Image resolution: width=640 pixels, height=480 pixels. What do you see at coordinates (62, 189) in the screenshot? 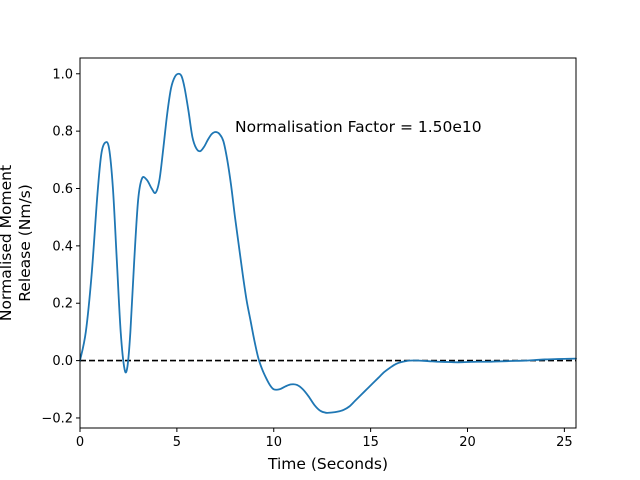
I see `y-tick-label: 0.6` at bounding box center [62, 189].